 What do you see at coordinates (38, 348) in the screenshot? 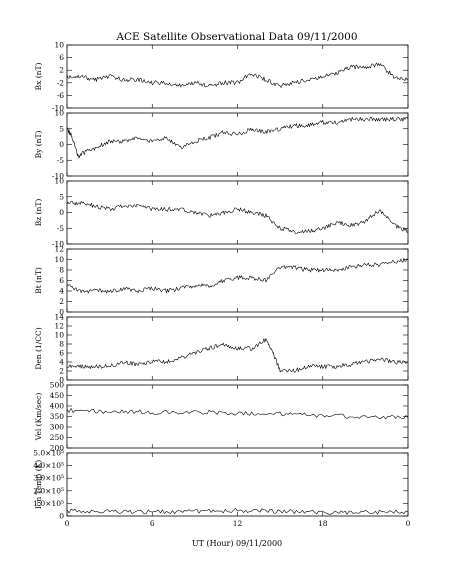
I see `y-axis-label: Den (1/CC)` at bounding box center [38, 348].